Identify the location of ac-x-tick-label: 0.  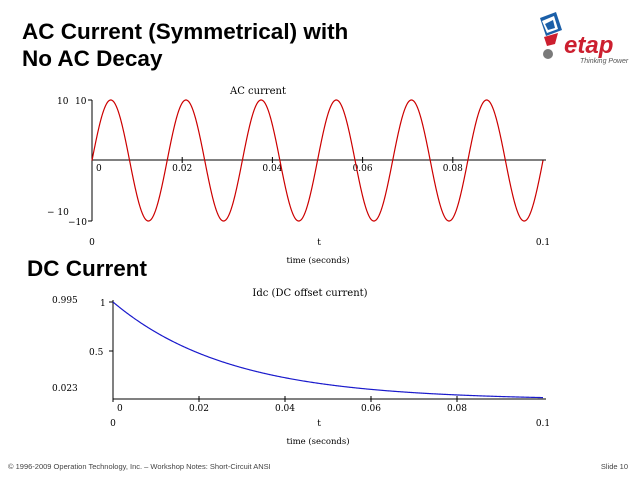
(99, 169).